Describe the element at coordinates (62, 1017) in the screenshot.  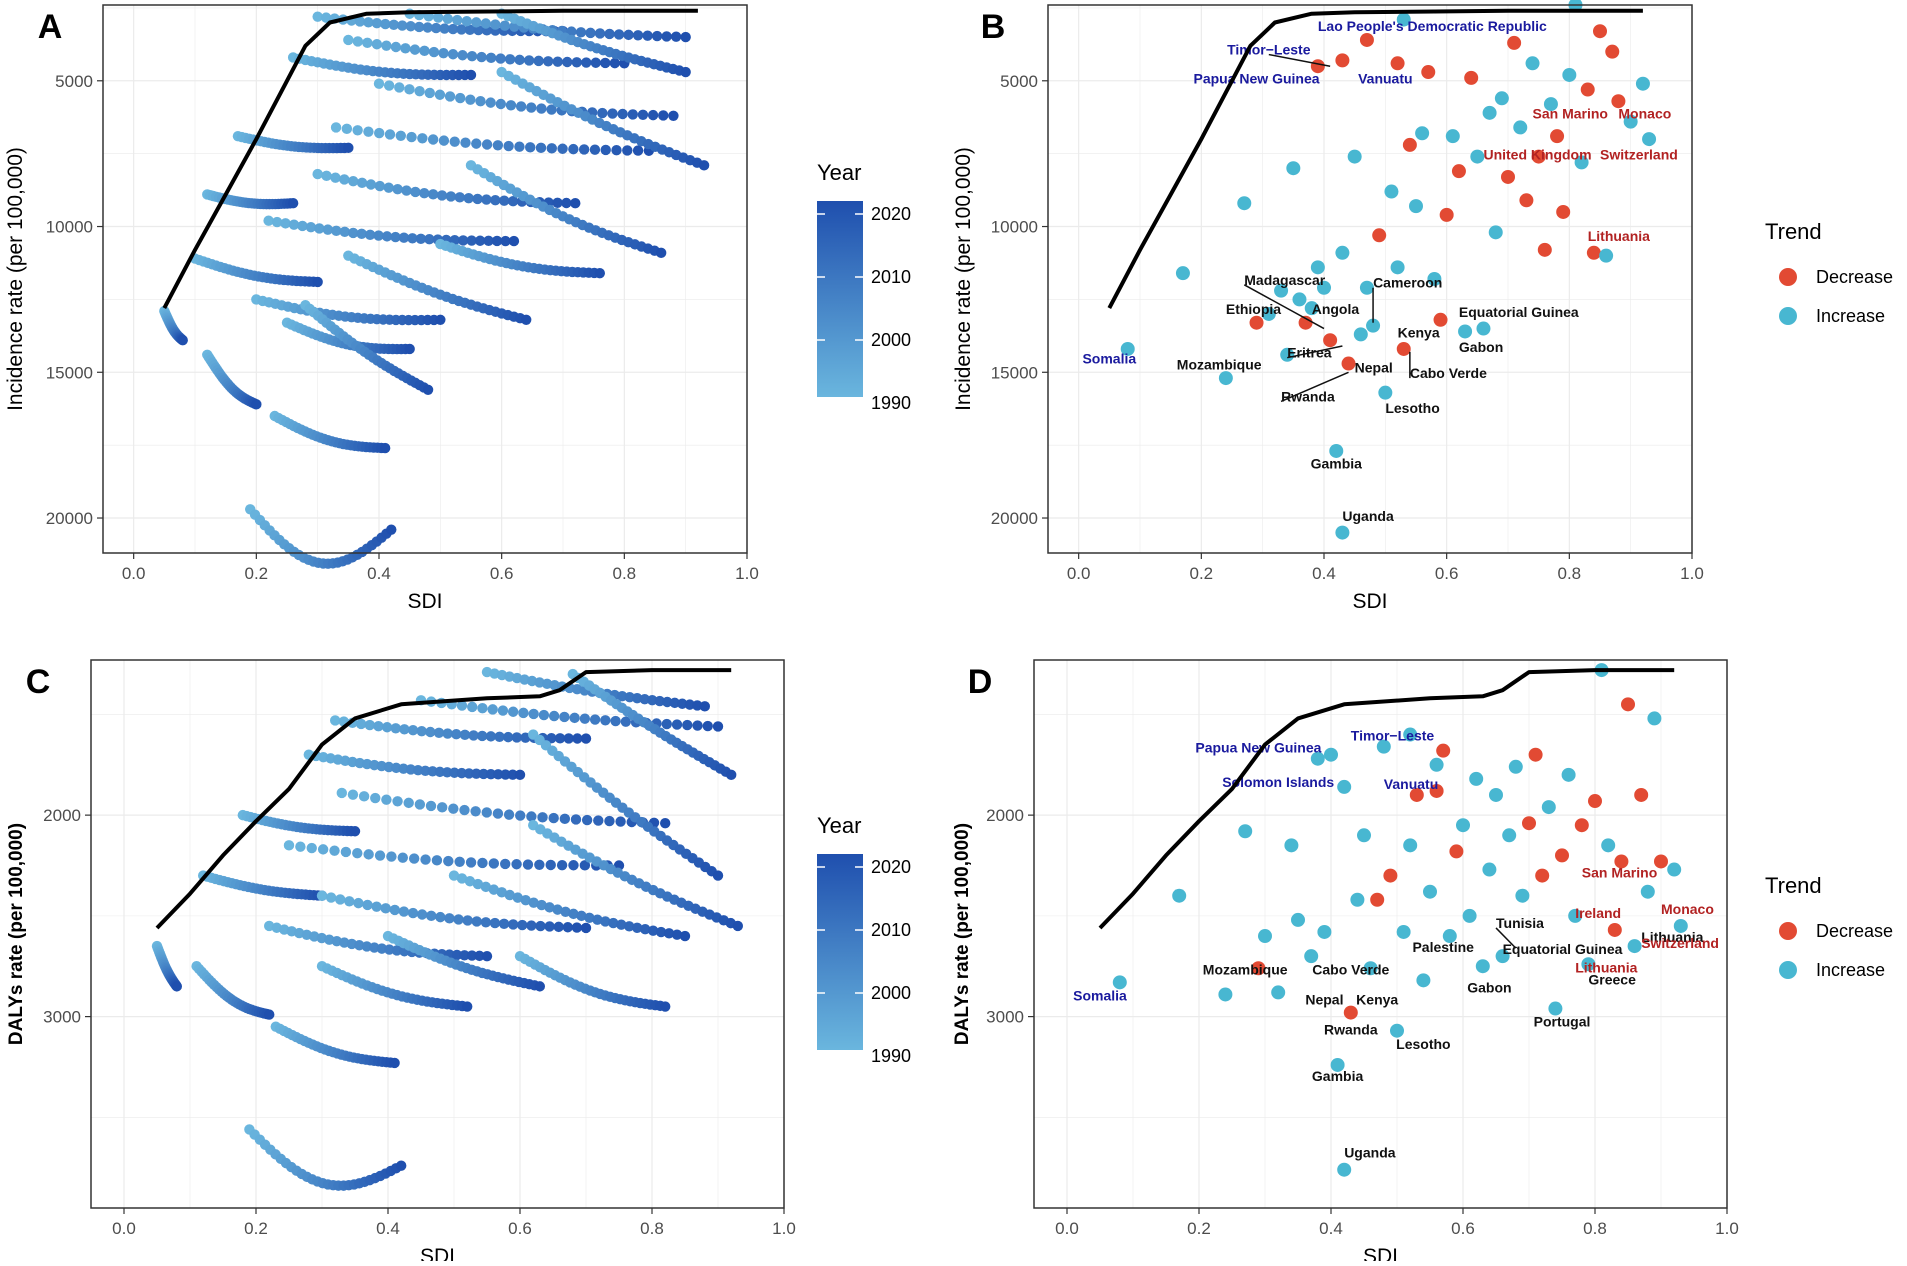
I see `y-tick-label: 3000` at that location.